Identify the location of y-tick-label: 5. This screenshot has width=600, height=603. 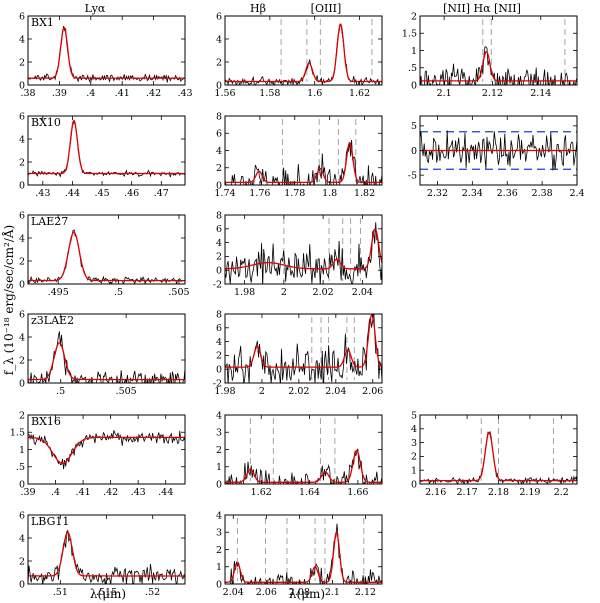
(414, 415).